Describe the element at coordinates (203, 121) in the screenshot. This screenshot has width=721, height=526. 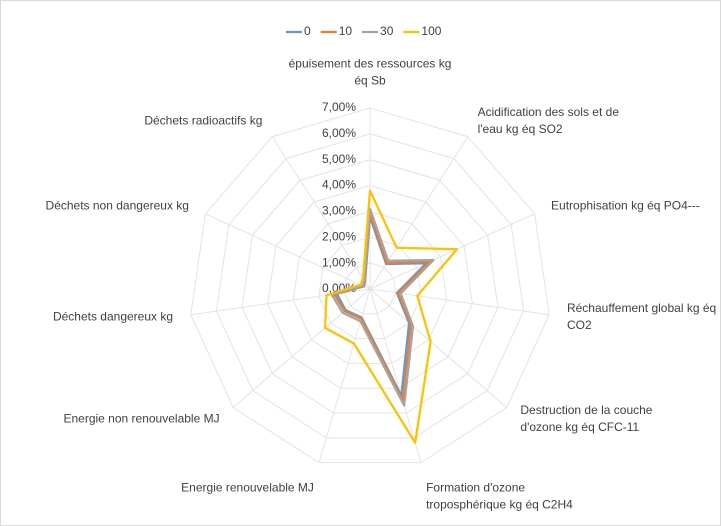
I see `category-label: Déchets radioactifs kg` at that location.